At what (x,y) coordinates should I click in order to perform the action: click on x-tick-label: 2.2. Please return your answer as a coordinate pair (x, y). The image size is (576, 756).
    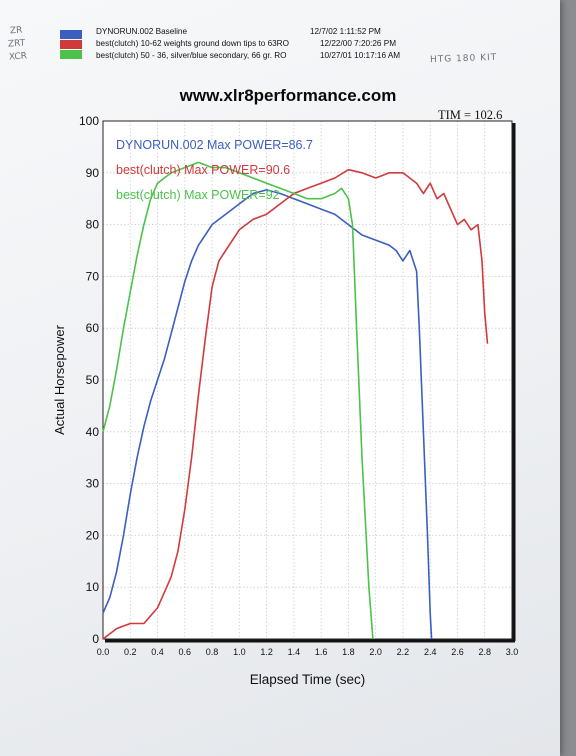
    Looking at the image, I should click on (403, 652).